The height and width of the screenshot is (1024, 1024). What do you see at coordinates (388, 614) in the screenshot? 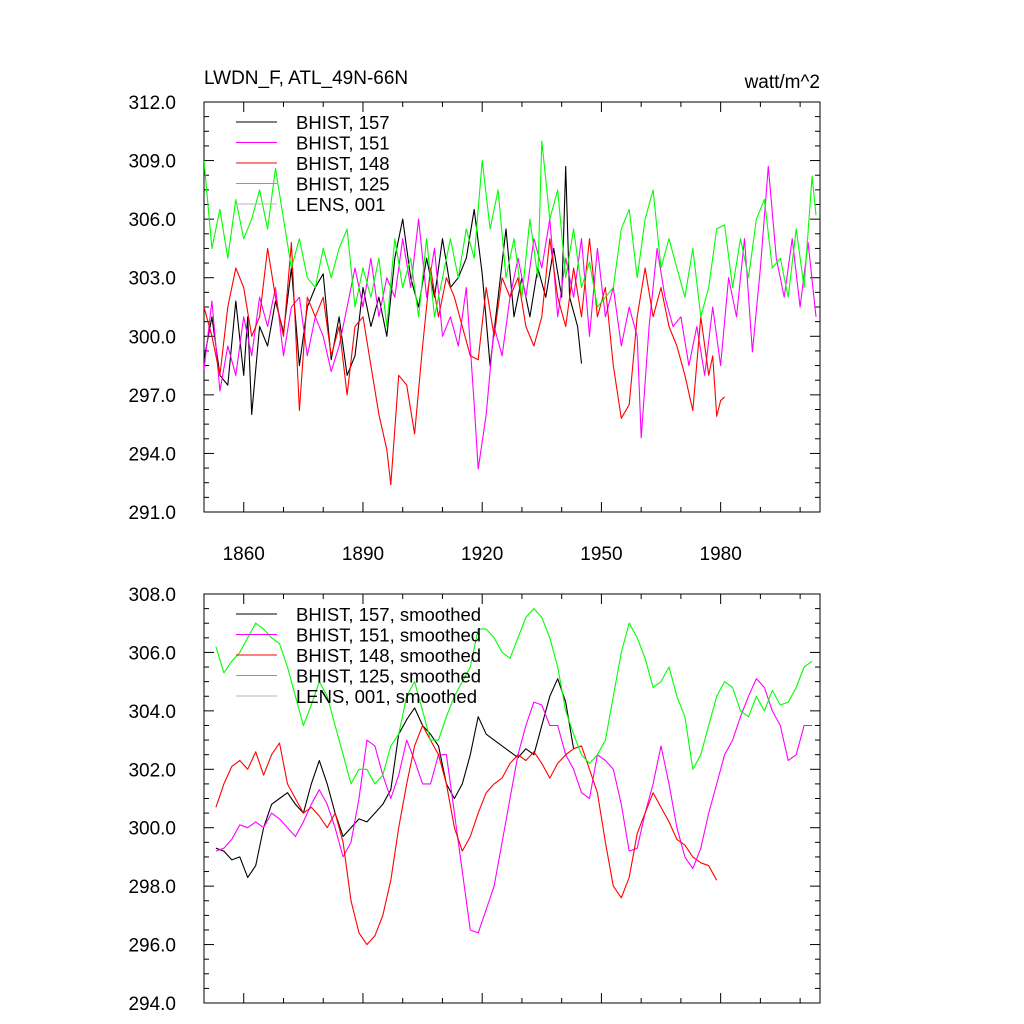
I see `legend-label: BHIST, 157, smoothed` at bounding box center [388, 614].